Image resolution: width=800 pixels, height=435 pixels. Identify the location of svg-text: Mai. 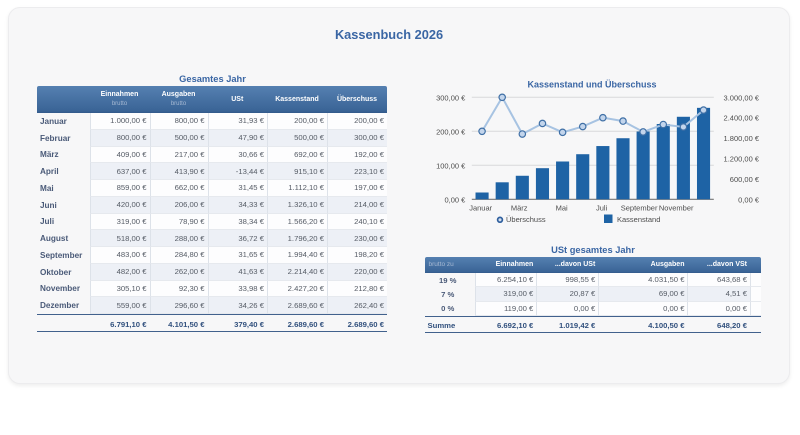
(562, 207).